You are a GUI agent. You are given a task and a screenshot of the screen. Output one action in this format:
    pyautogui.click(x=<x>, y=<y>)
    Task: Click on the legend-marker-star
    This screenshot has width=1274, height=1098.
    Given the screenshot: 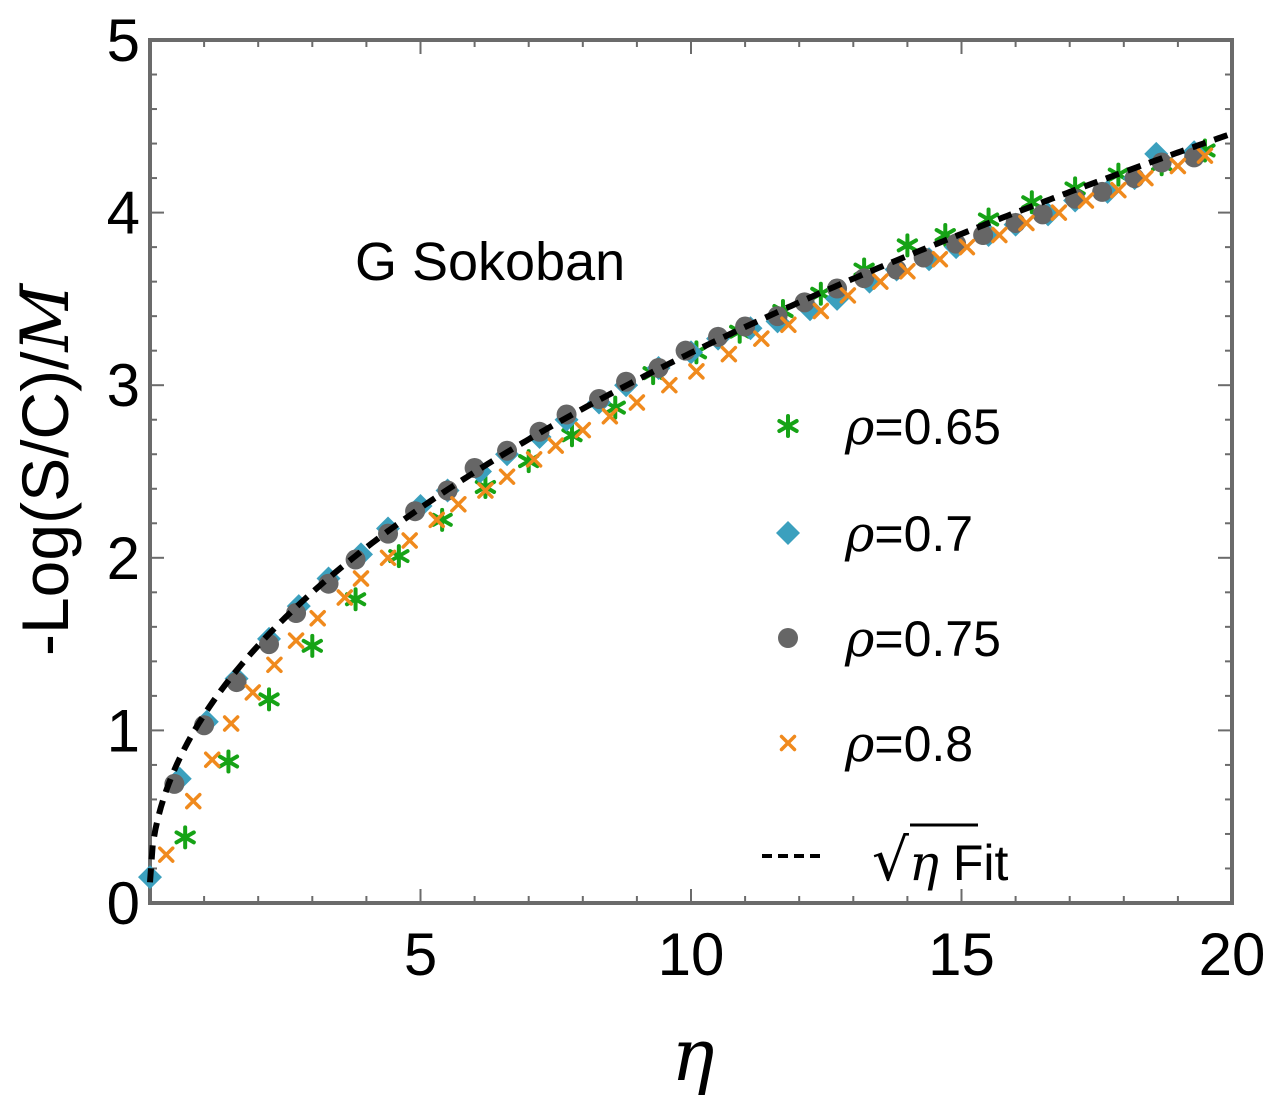 What is the action you would take?
    pyautogui.click(x=788, y=426)
    